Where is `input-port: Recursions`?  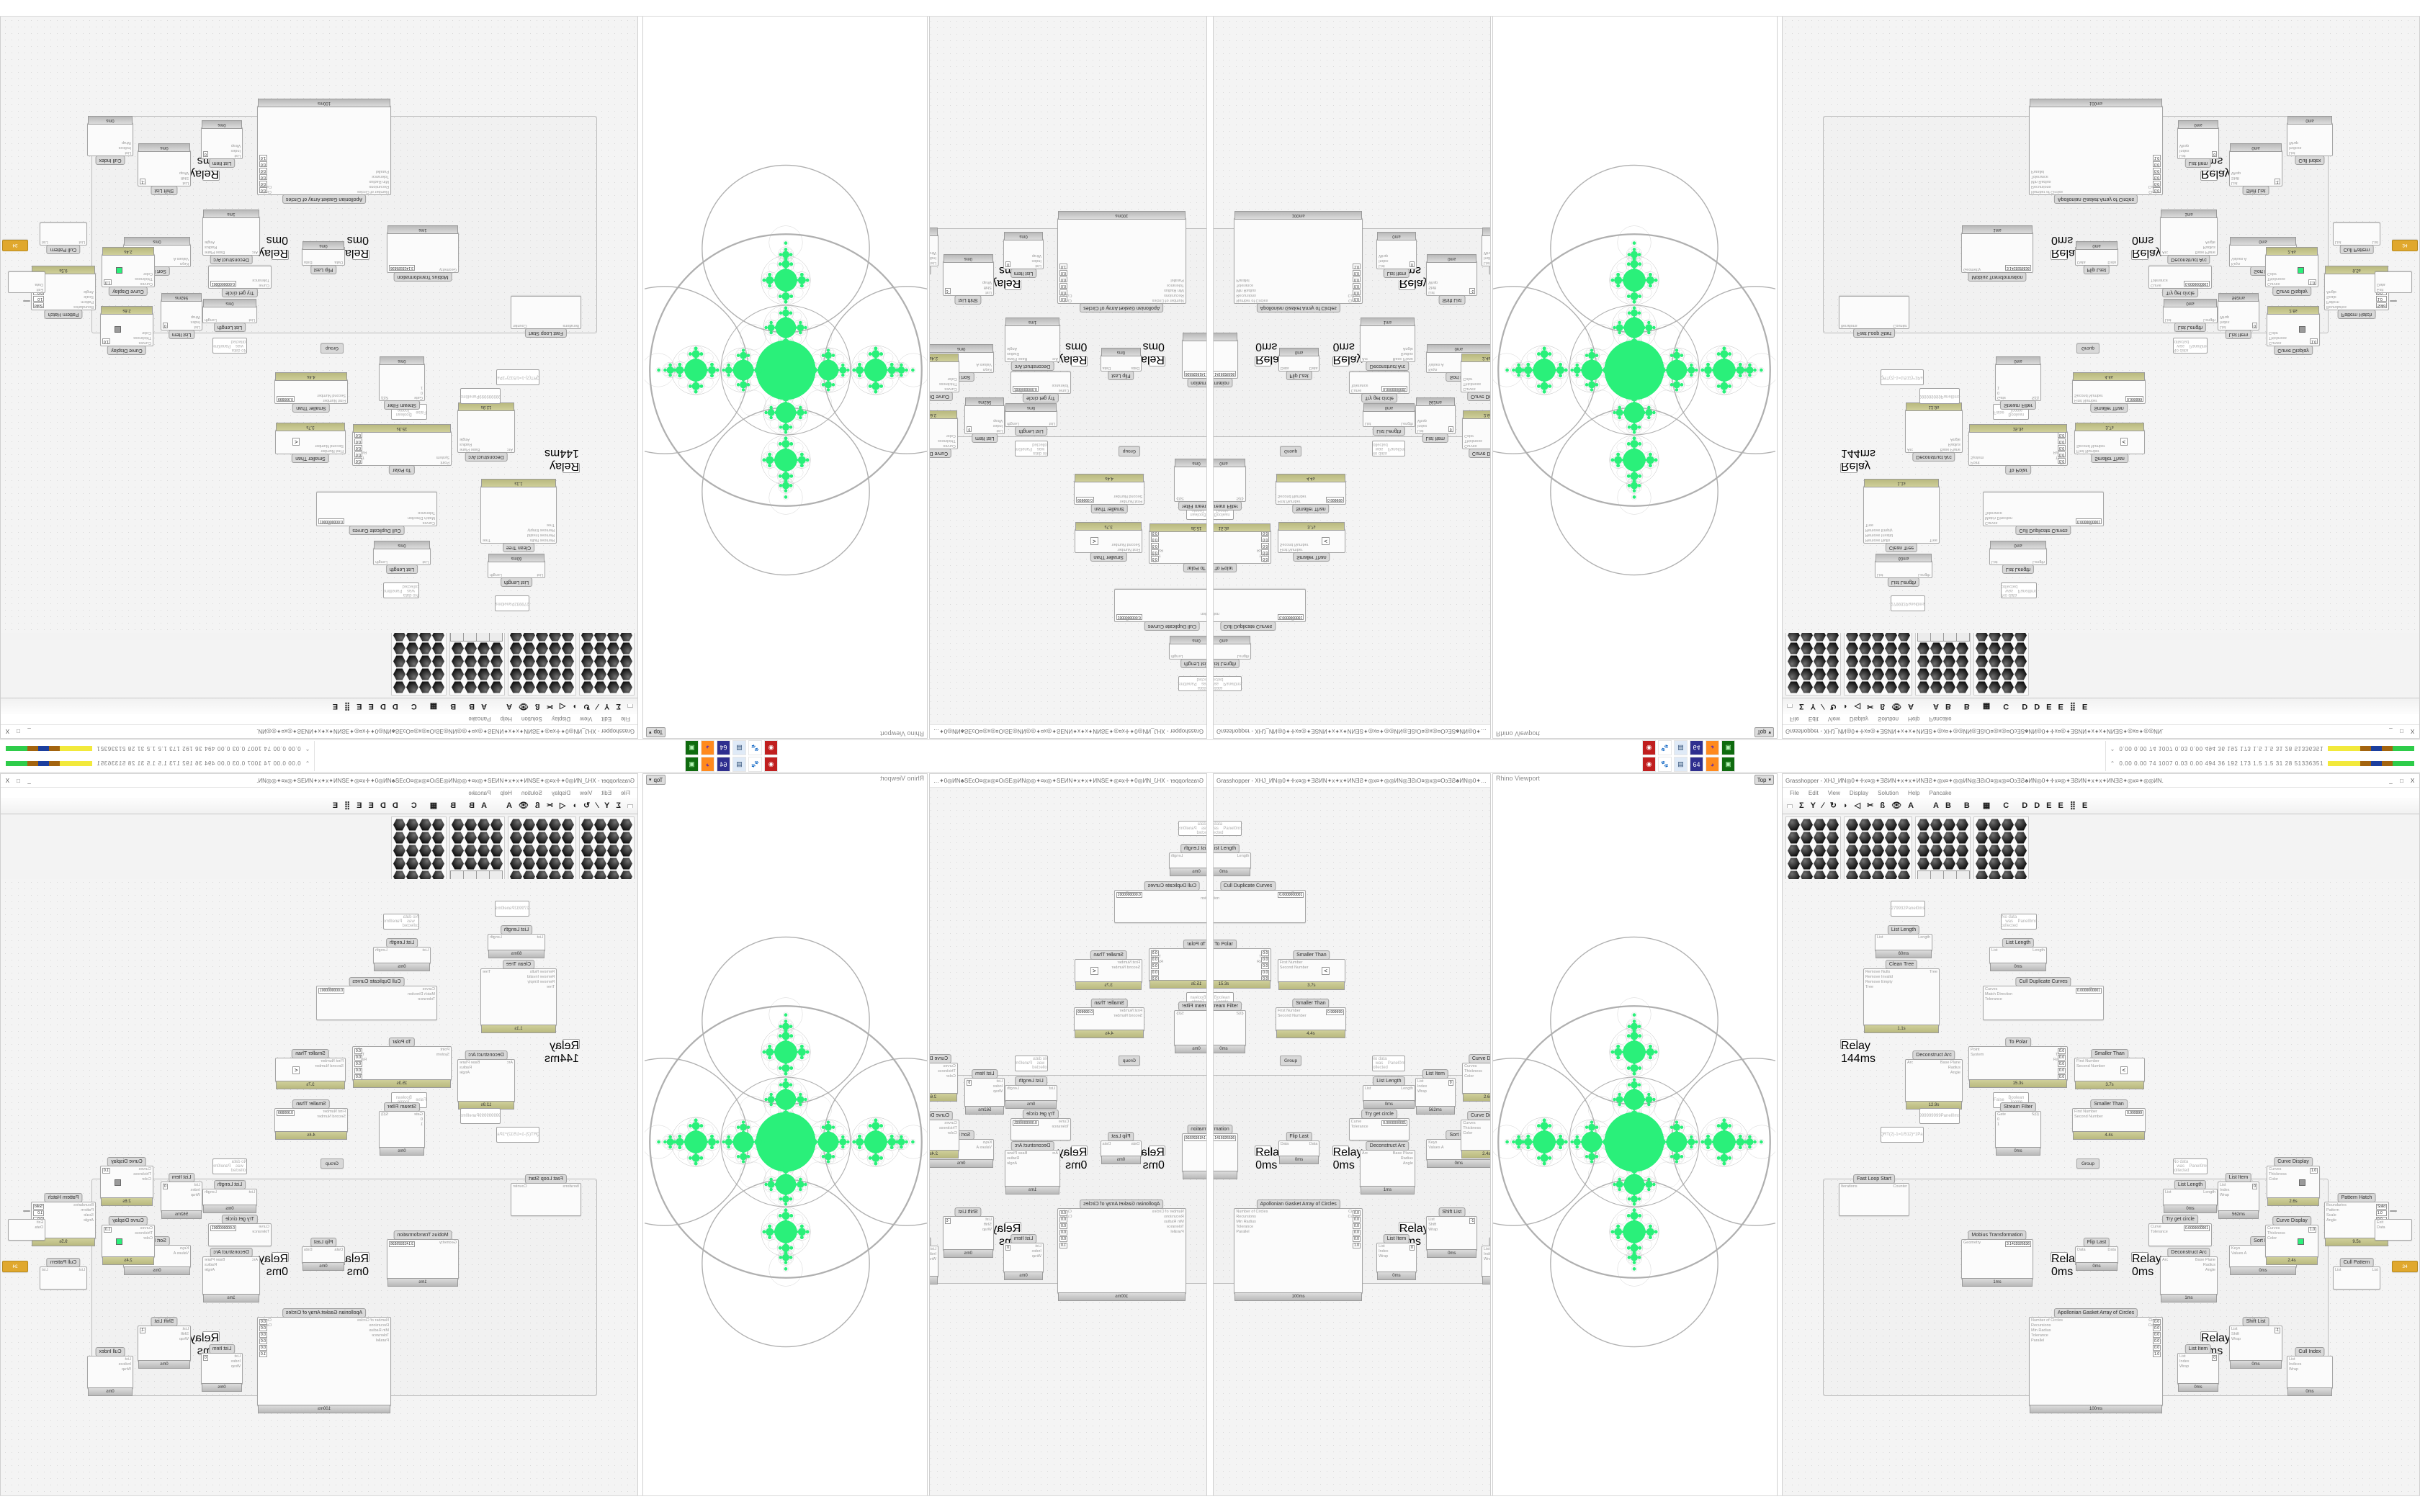 input-port: Recursions is located at coordinates (379, 186).